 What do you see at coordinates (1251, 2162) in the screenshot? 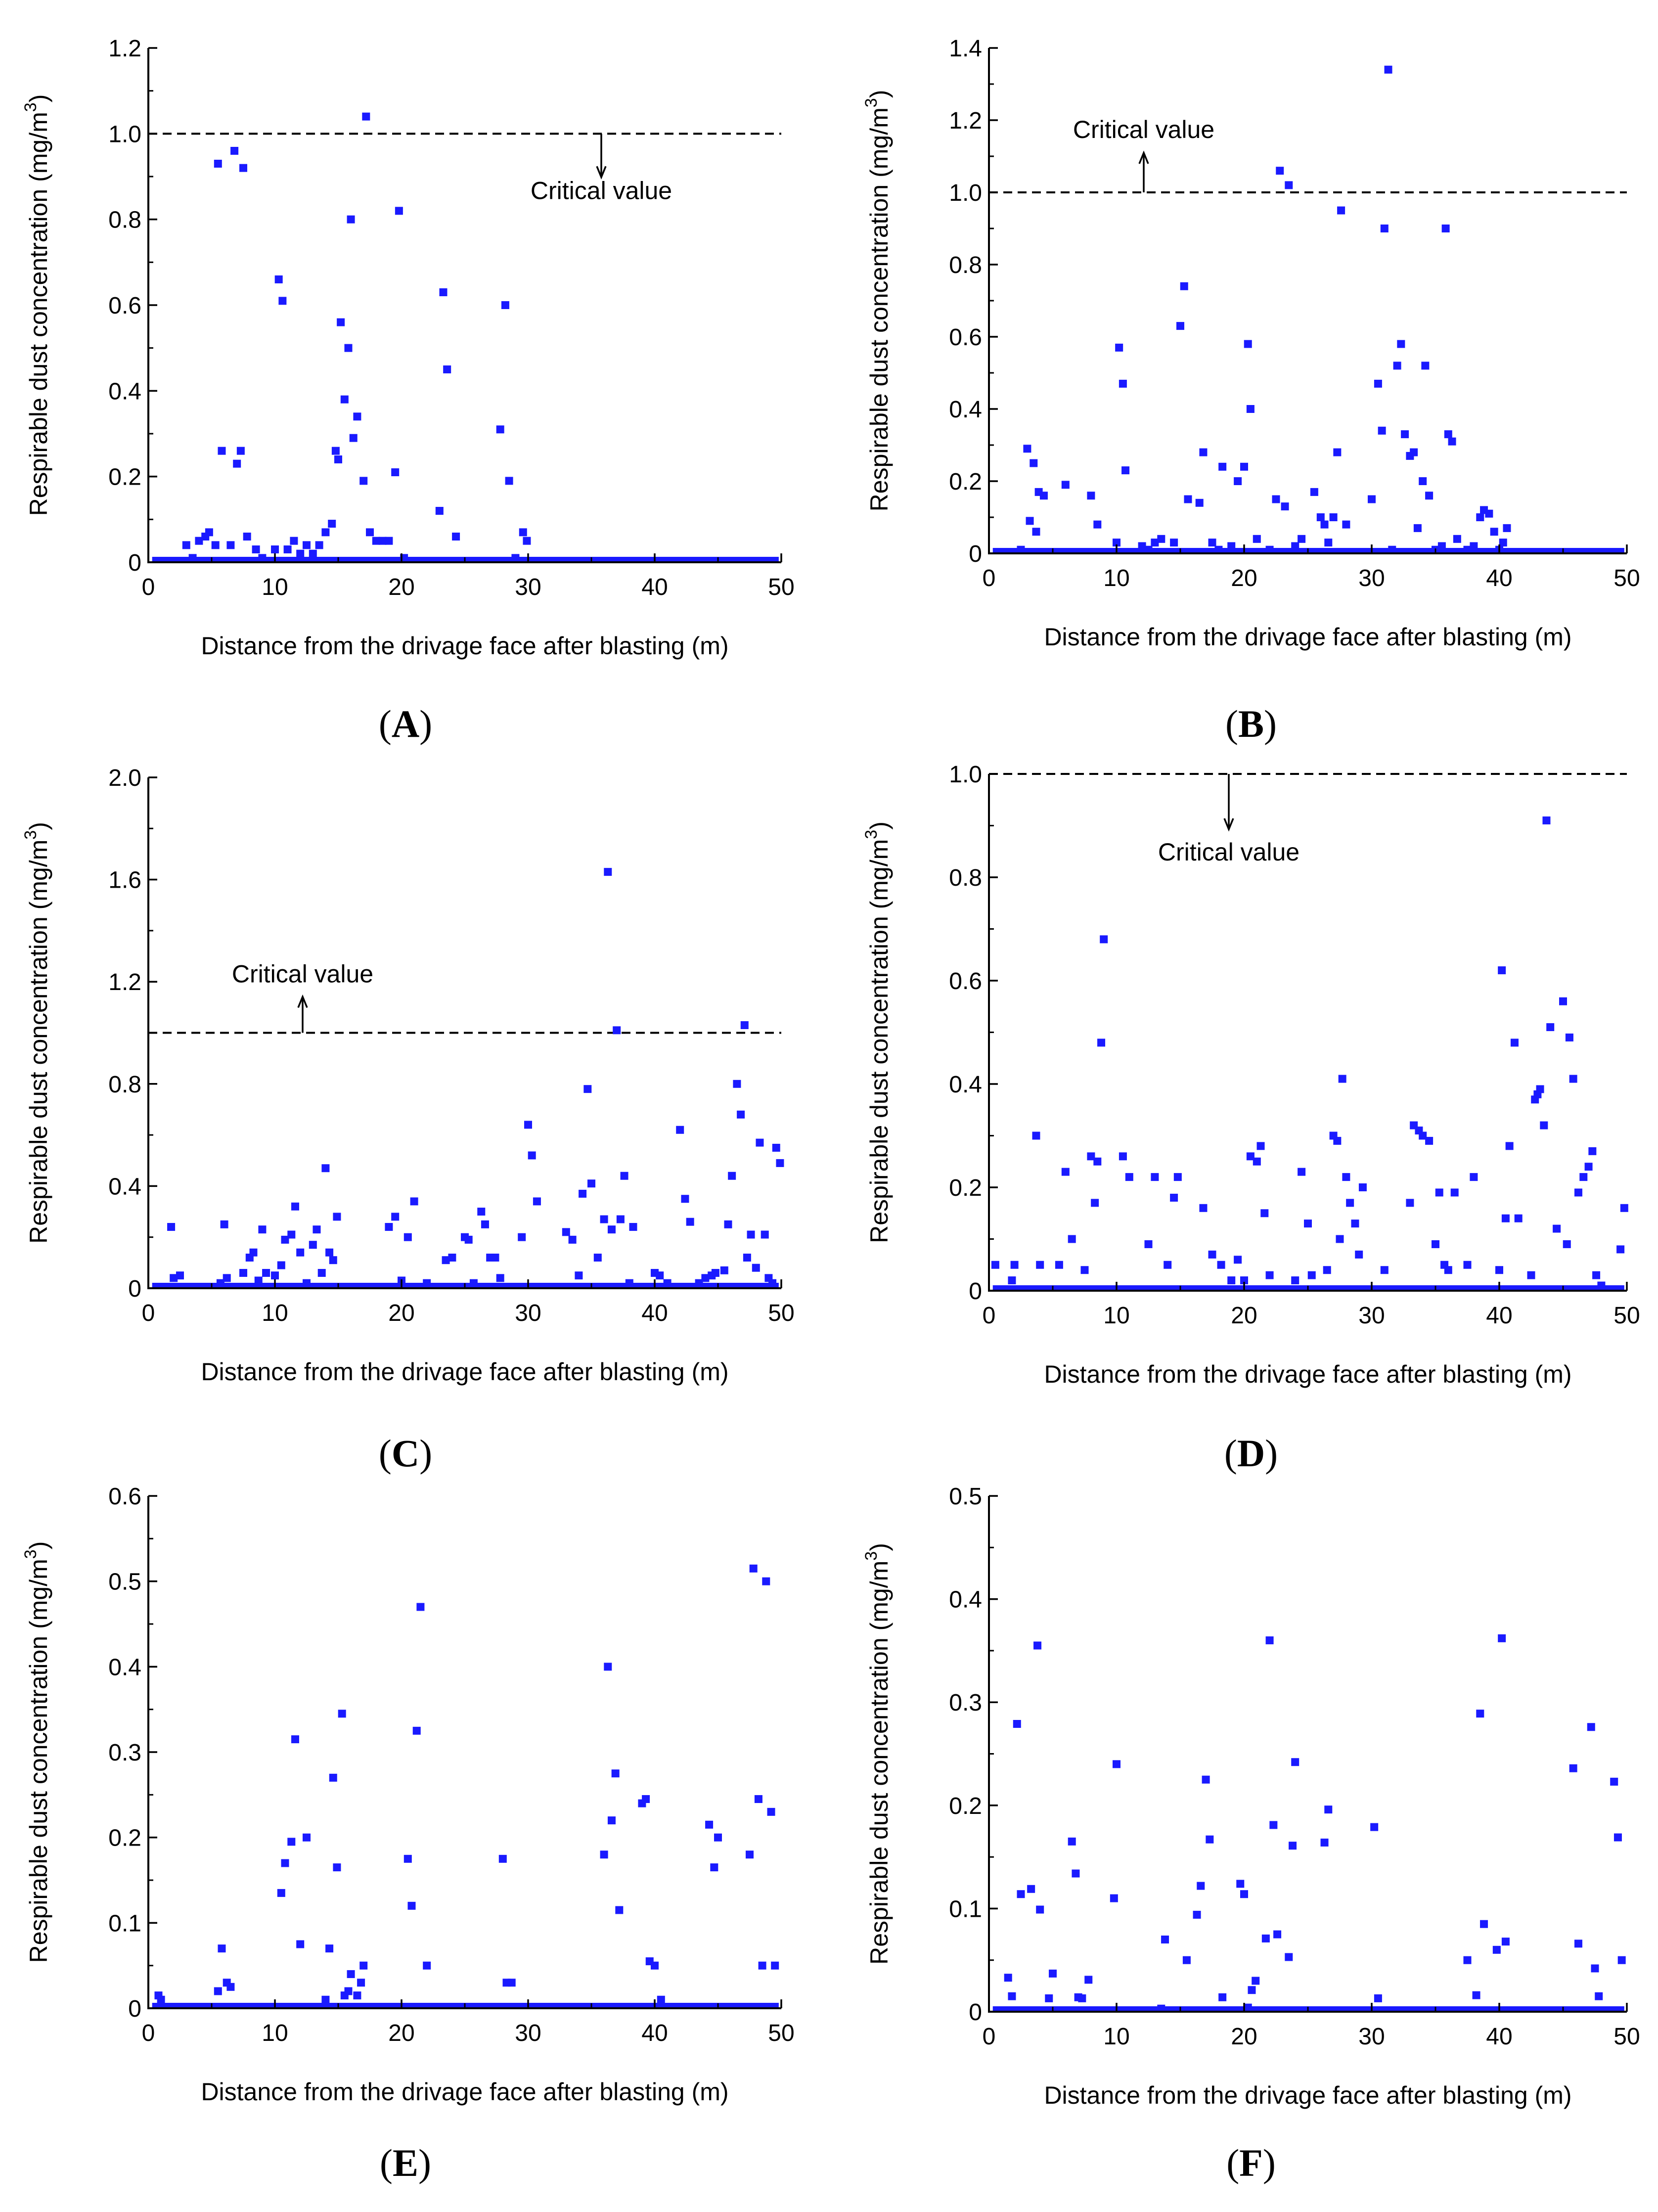
I see `panel-label: (F)` at bounding box center [1251, 2162].